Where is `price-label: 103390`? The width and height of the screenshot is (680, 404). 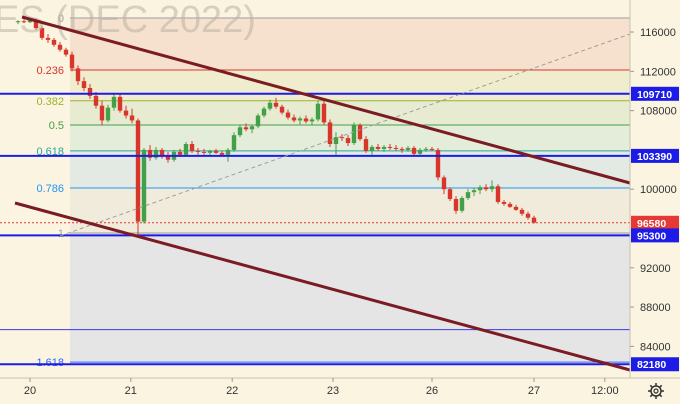
price-label: 103390 is located at coordinates (654, 157).